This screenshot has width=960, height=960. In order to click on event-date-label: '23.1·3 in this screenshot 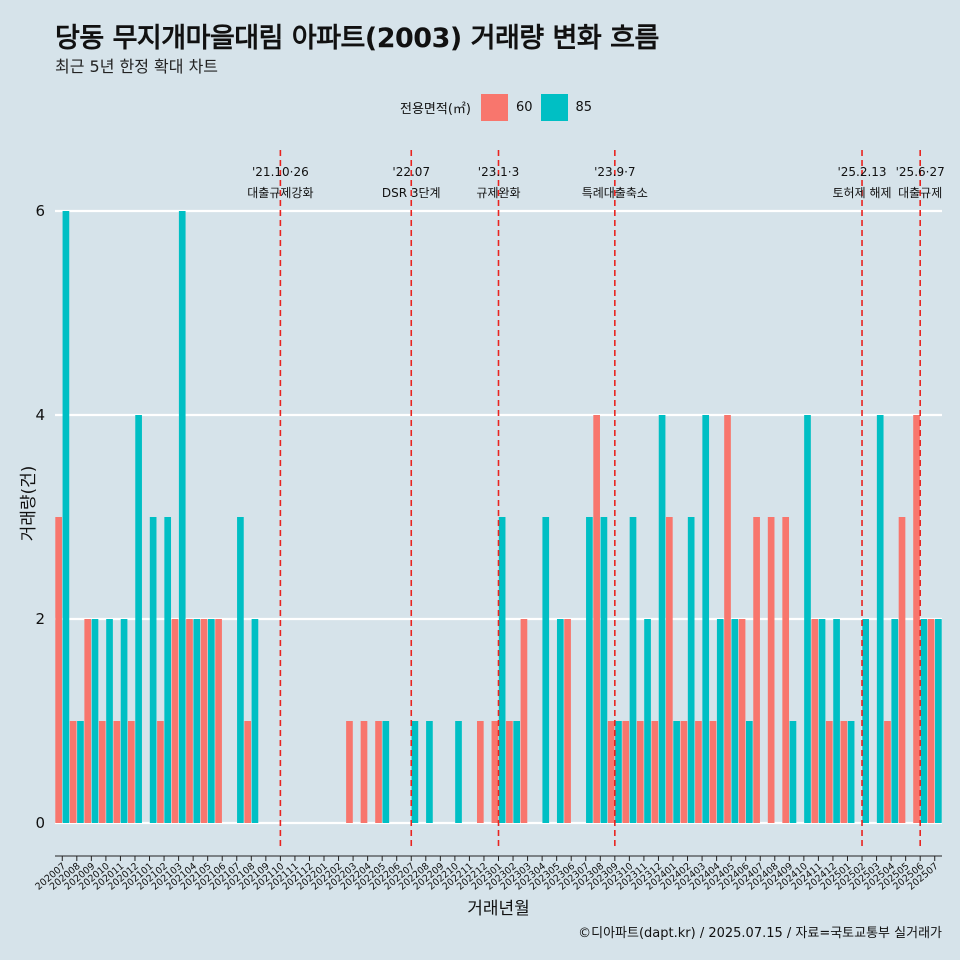, I will do `click(498, 172)`.